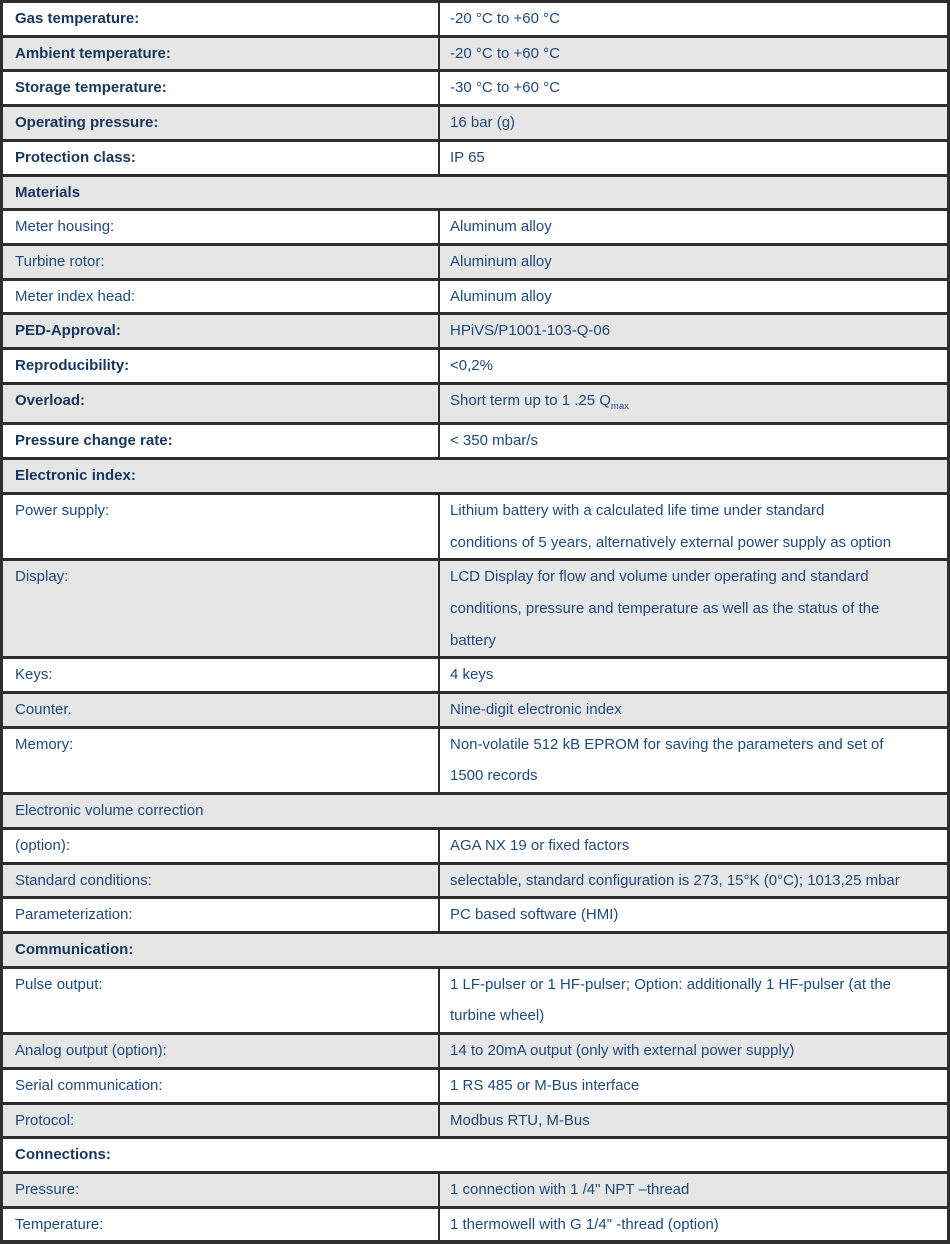 The image size is (950, 1244). Describe the element at coordinates (43, 710) in the screenshot. I see `spec-label: Counter.` at that location.